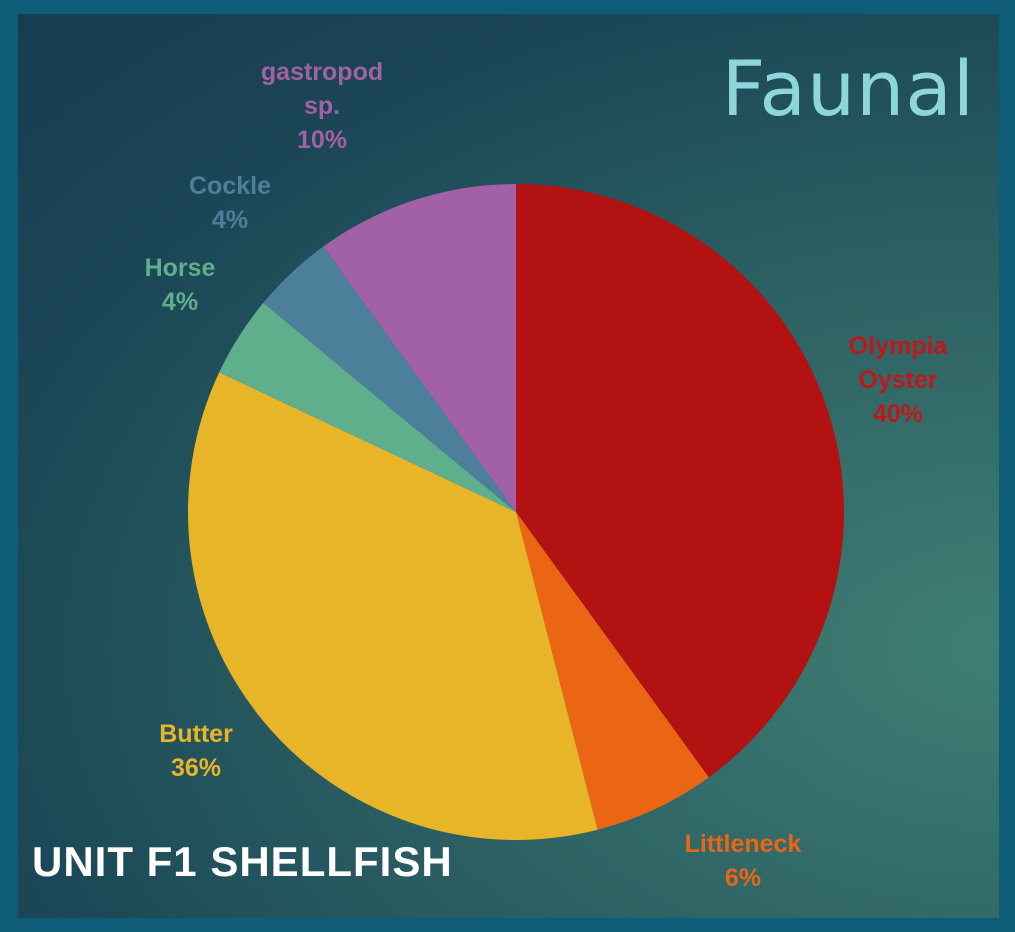  What do you see at coordinates (899, 380) in the screenshot?
I see `data-label-olympia-oyster: Olympia Oyster 40%` at bounding box center [899, 380].